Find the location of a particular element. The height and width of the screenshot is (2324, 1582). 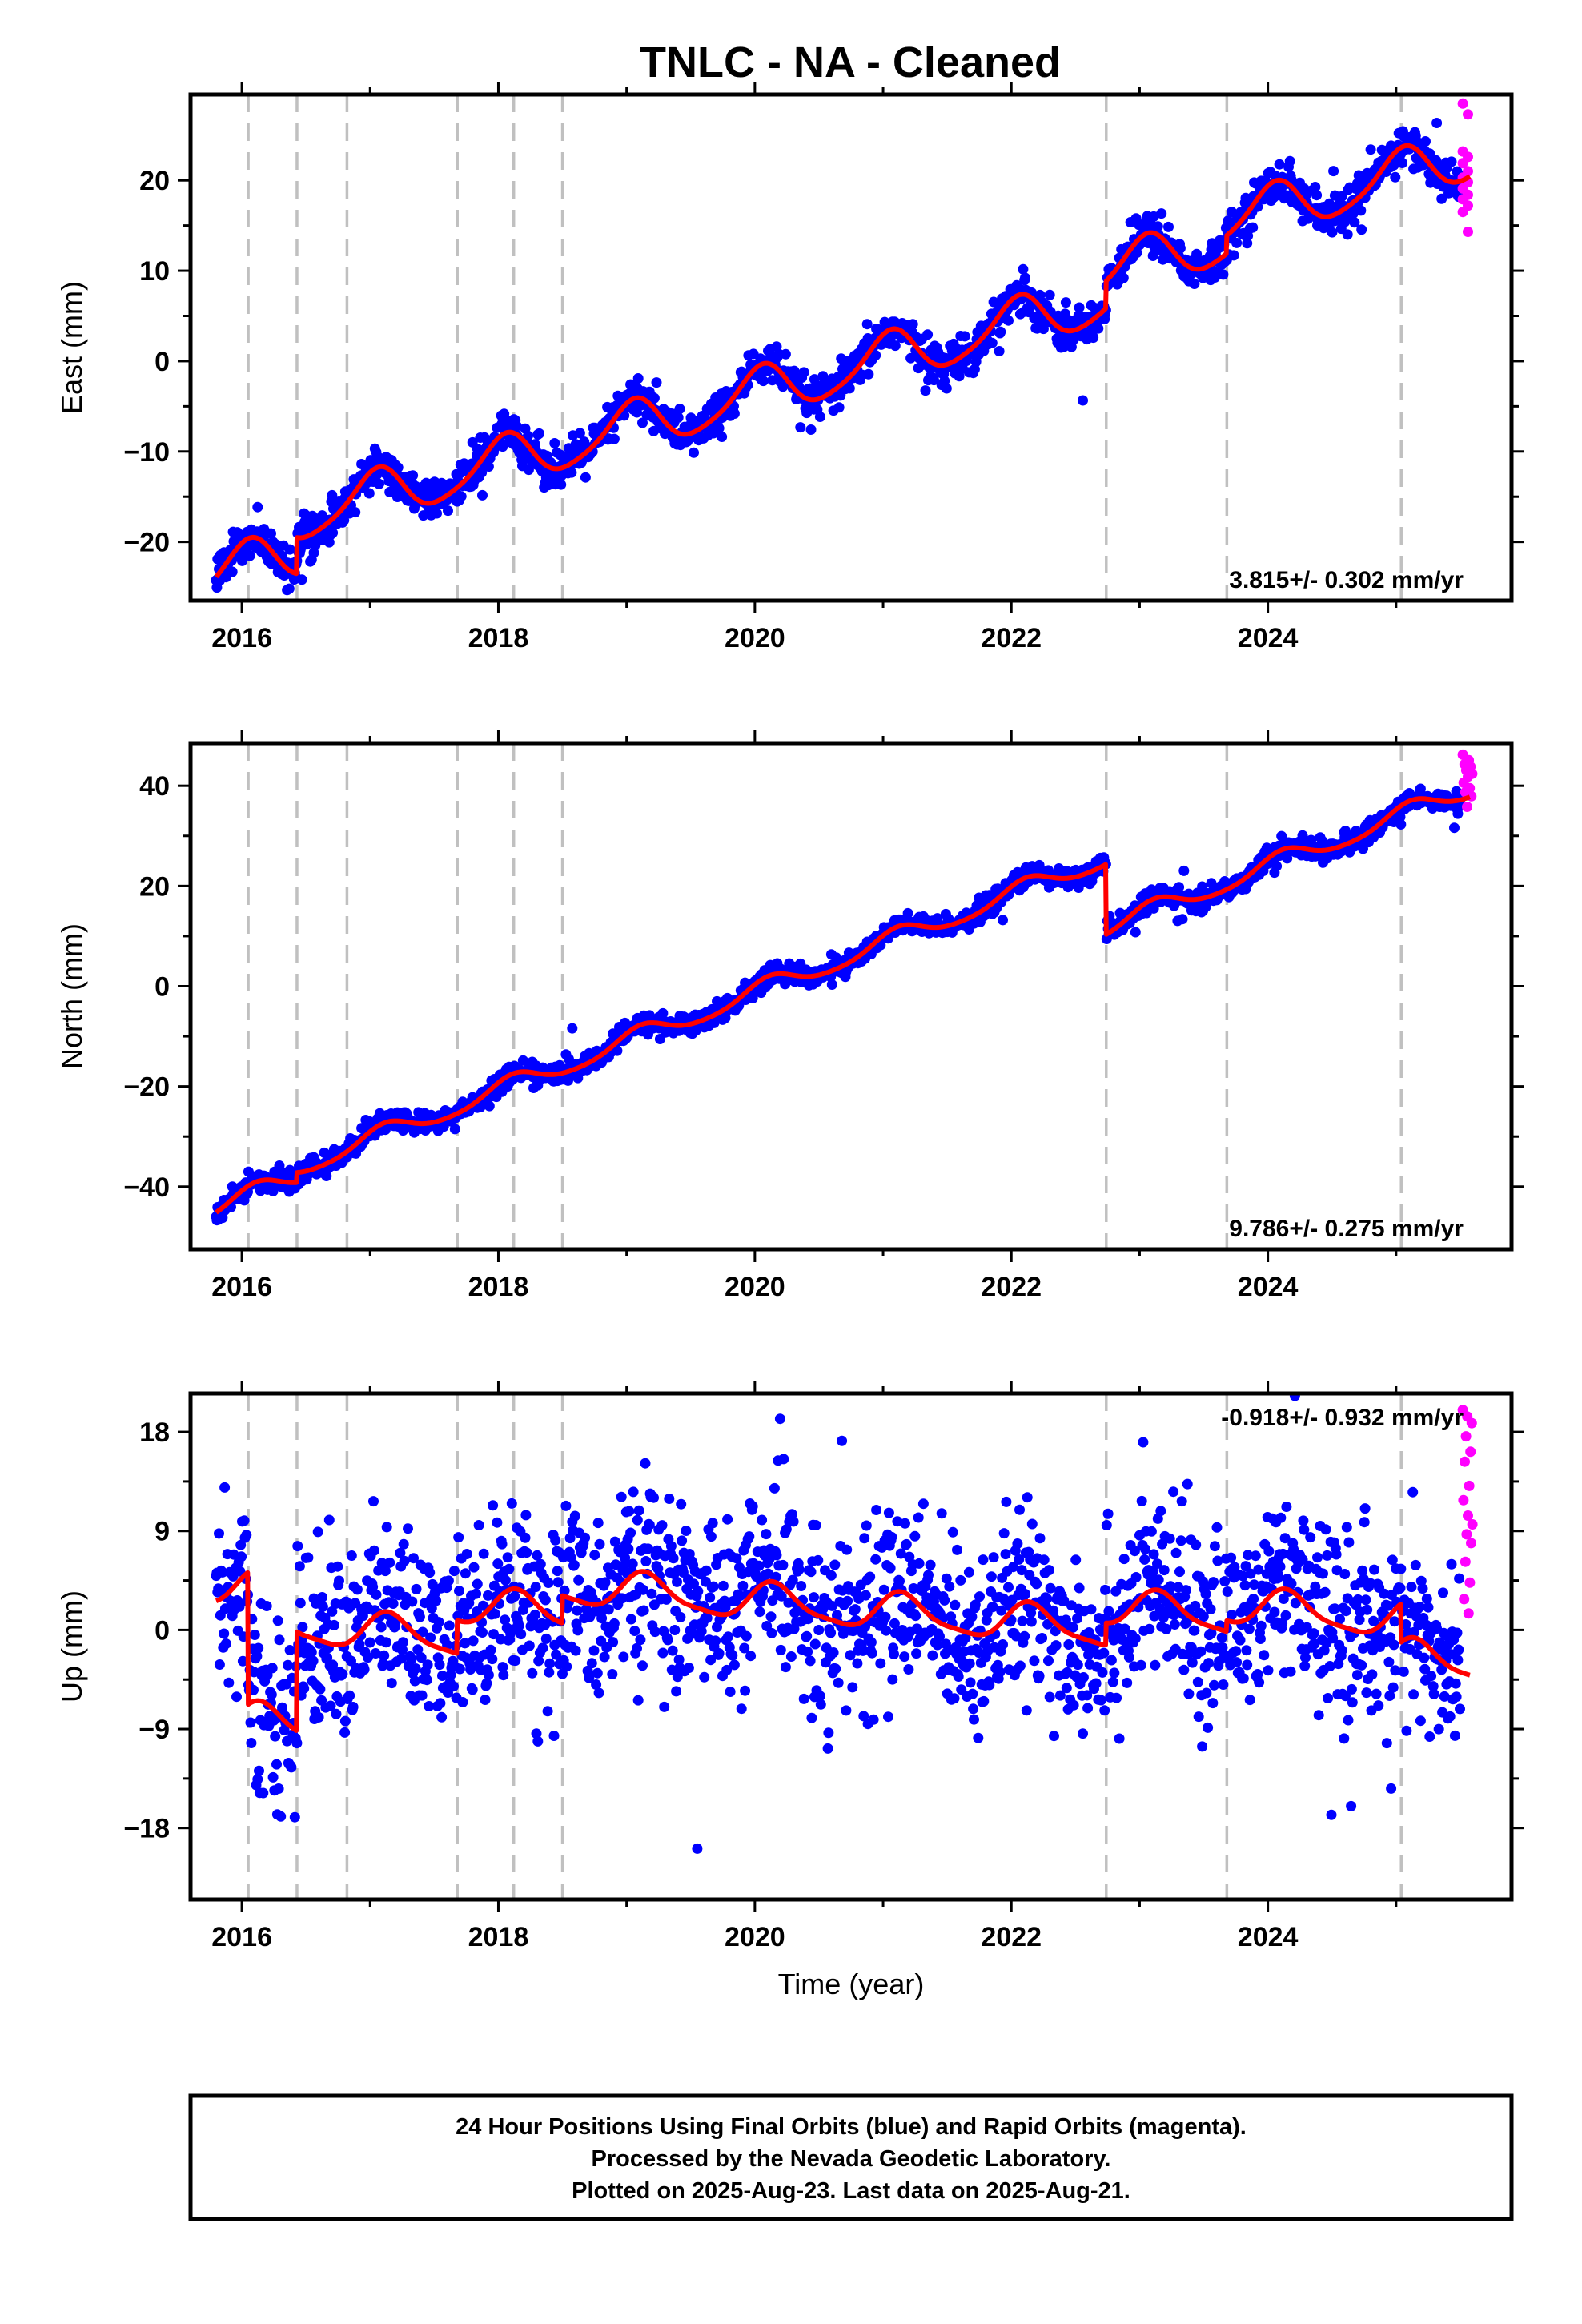

east-ytick-label-3: 10 is located at coordinates (154, 271).